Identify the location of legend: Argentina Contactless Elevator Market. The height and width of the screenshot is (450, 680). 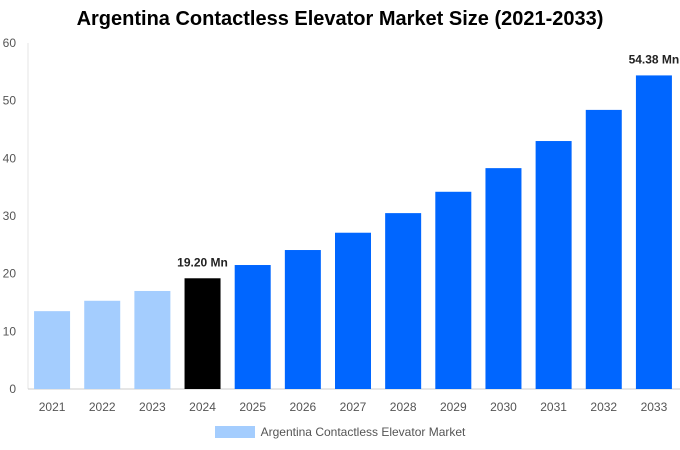
(340, 432).